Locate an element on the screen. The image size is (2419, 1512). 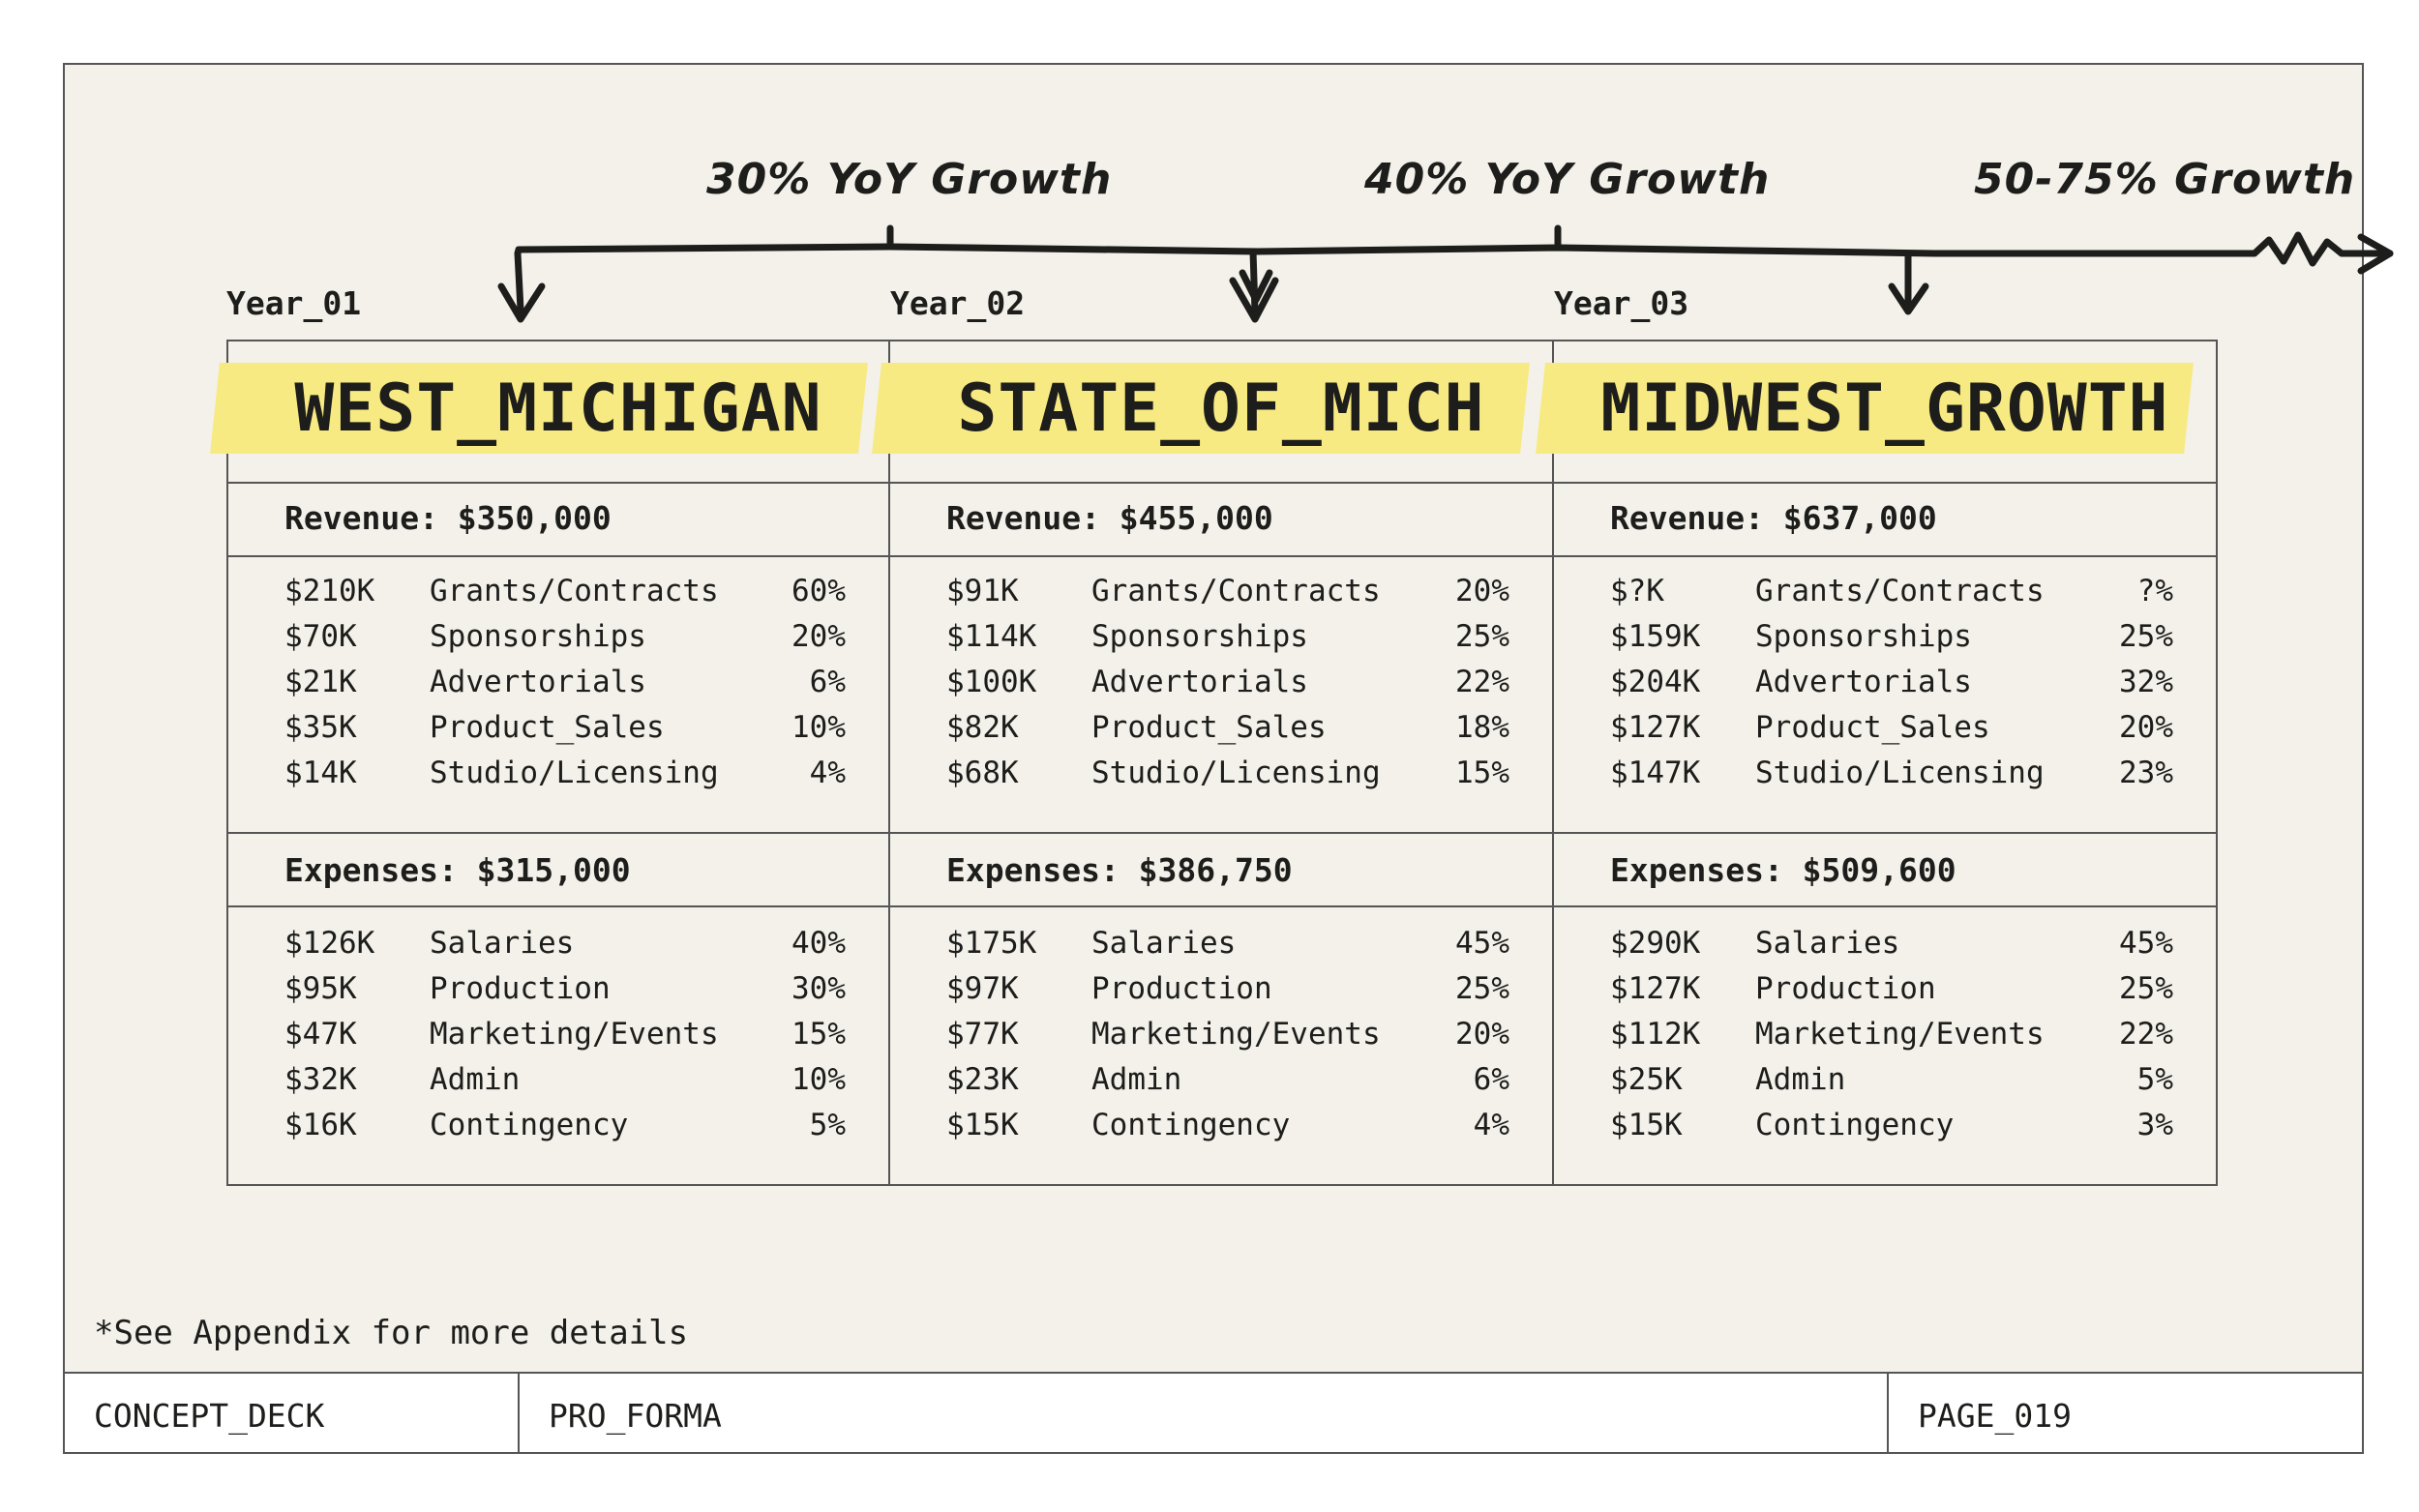
row-amount: $?K is located at coordinates (1637, 591).